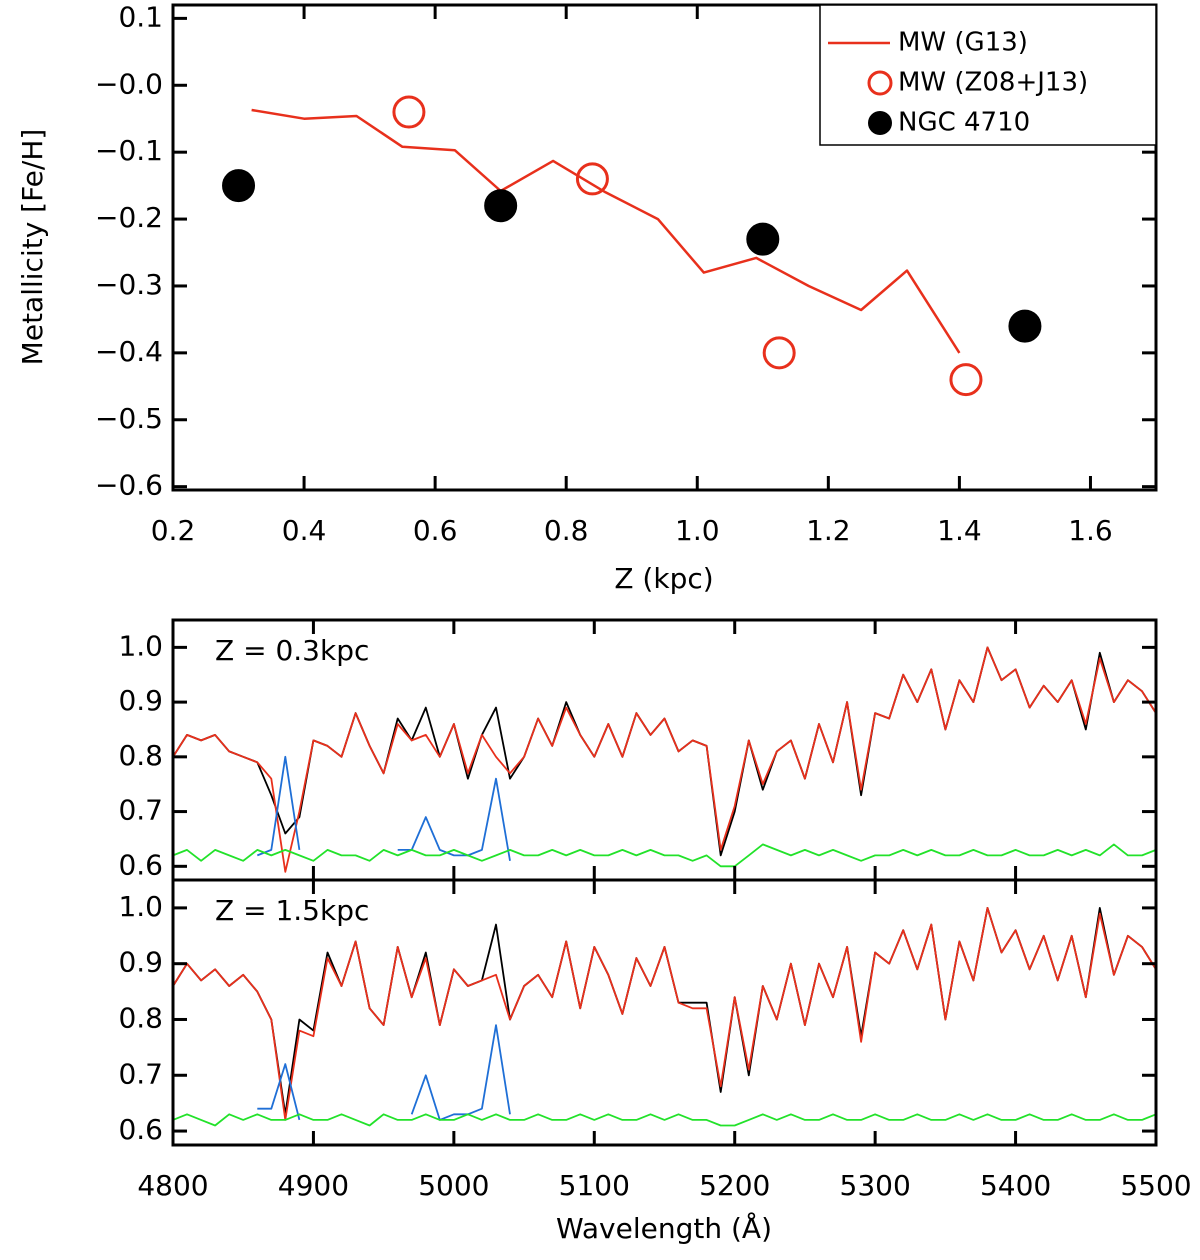 The width and height of the screenshot is (1200, 1260). I want to click on x-tick-label: 5300, so click(875, 1185).